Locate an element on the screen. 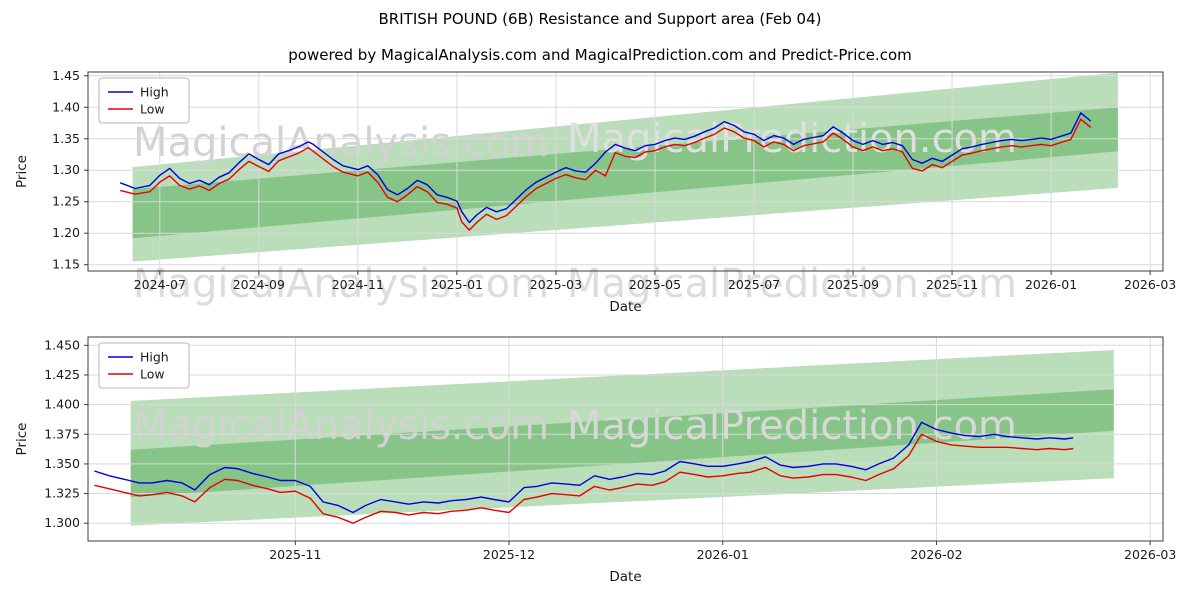  y-tick-label: 1.400 is located at coordinates (62, 404).